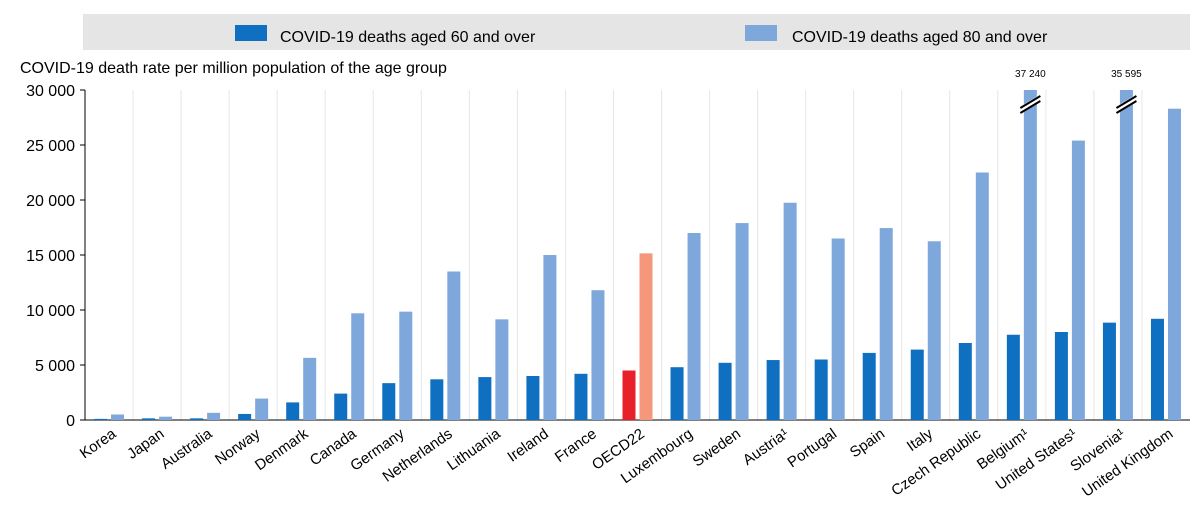  Describe the element at coordinates (408, 37) in the screenshot. I see `legend-label-60-over: COVID-19 deaths aged 60 and over` at that location.